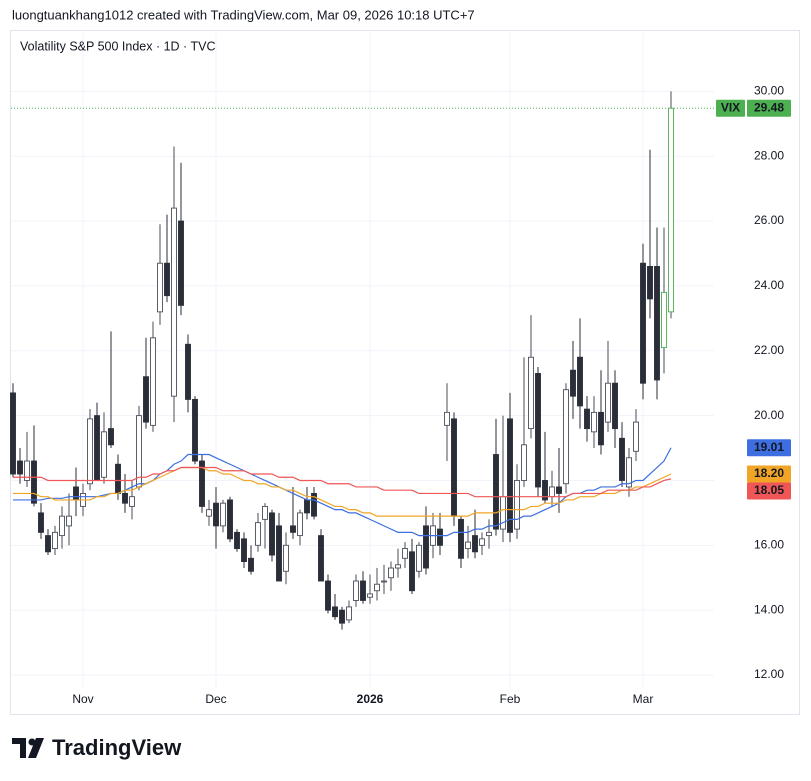 This screenshot has height=781, width=811. What do you see at coordinates (769, 350) in the screenshot?
I see `y-tick-label: 22.00` at bounding box center [769, 350].